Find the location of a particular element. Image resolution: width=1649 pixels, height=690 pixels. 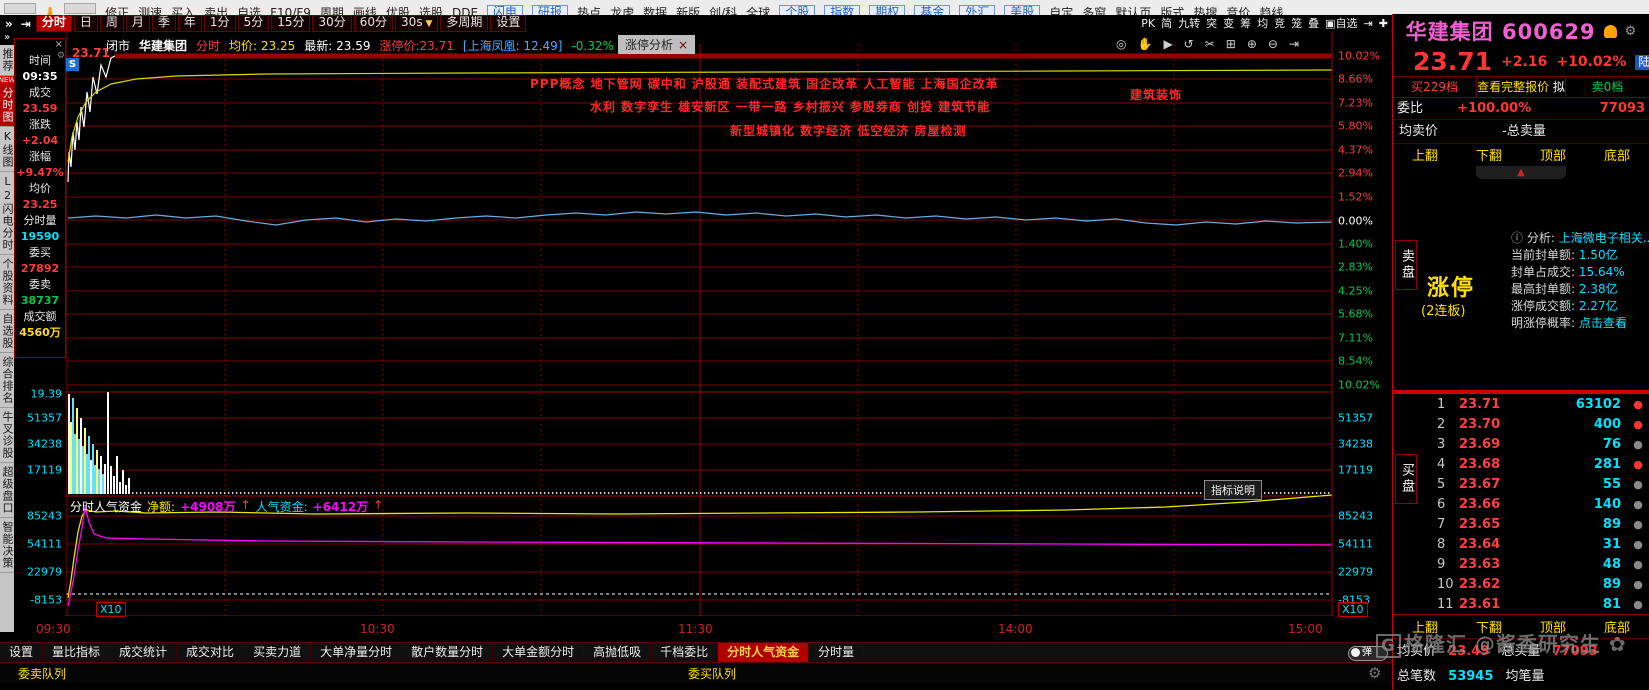

play-icon: ▶ is located at coordinates (1168, 44).